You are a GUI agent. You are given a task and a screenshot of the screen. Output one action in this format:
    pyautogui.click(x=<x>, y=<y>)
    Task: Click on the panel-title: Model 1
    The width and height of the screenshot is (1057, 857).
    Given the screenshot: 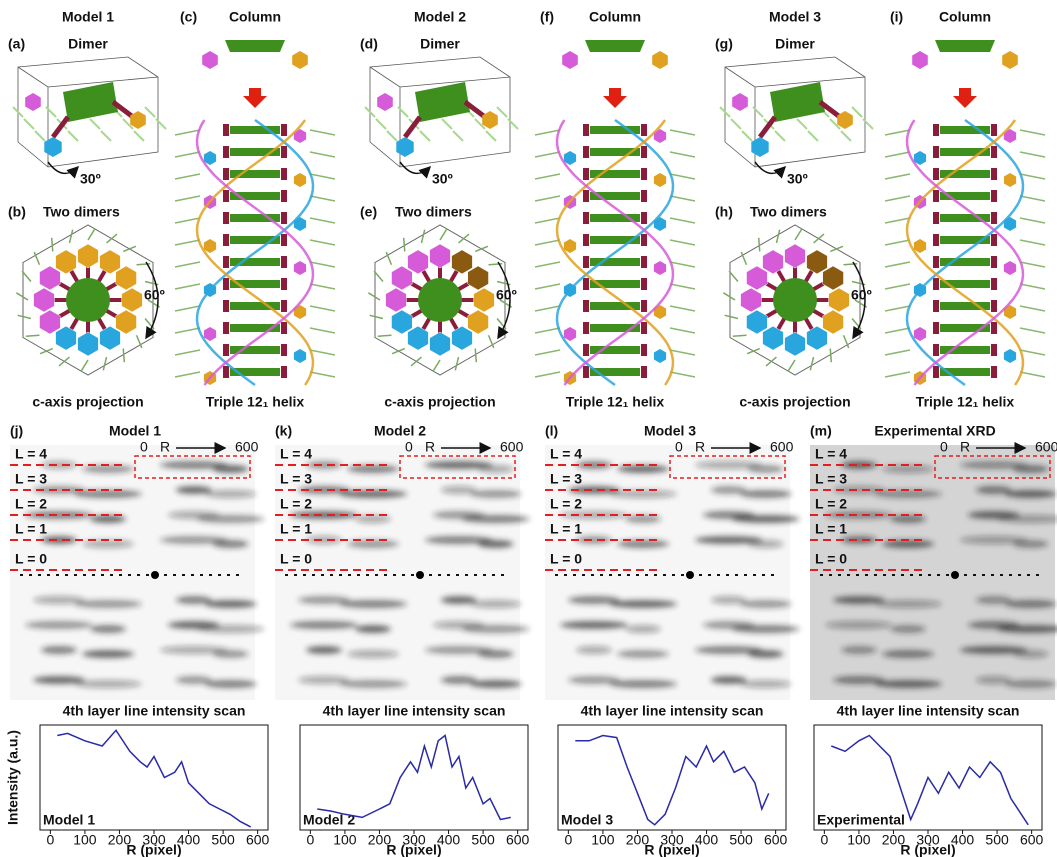 What is the action you would take?
    pyautogui.click(x=135, y=431)
    